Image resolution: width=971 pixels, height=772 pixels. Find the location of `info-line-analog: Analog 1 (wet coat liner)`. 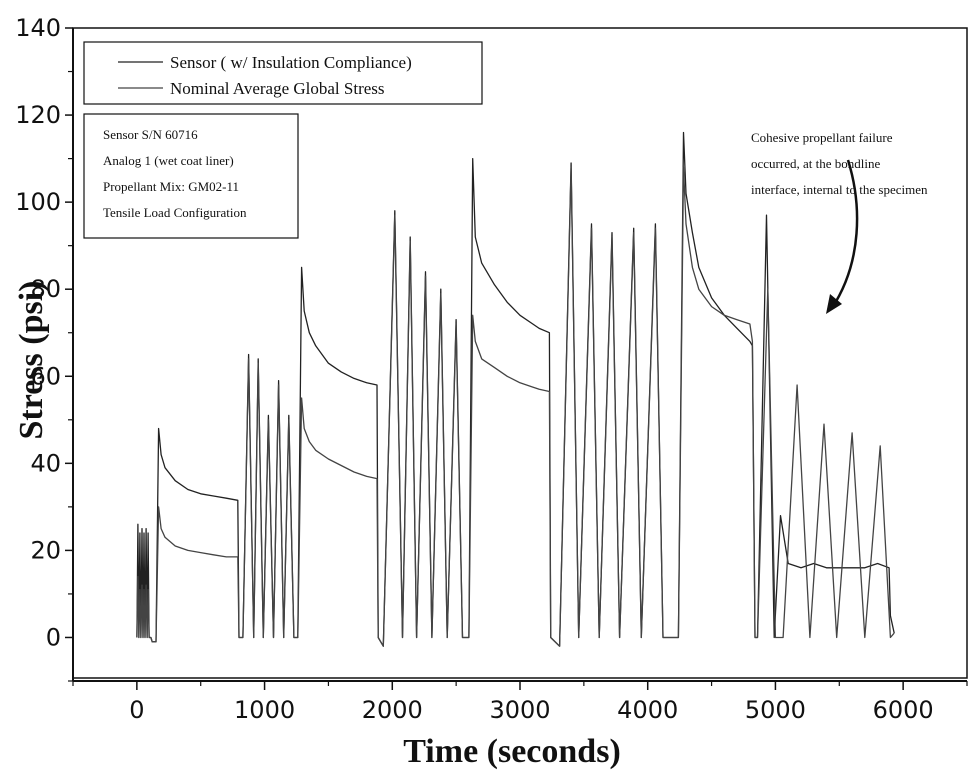

info-line-analog: Analog 1 (wet coat liner) is located at coordinates (168, 160).